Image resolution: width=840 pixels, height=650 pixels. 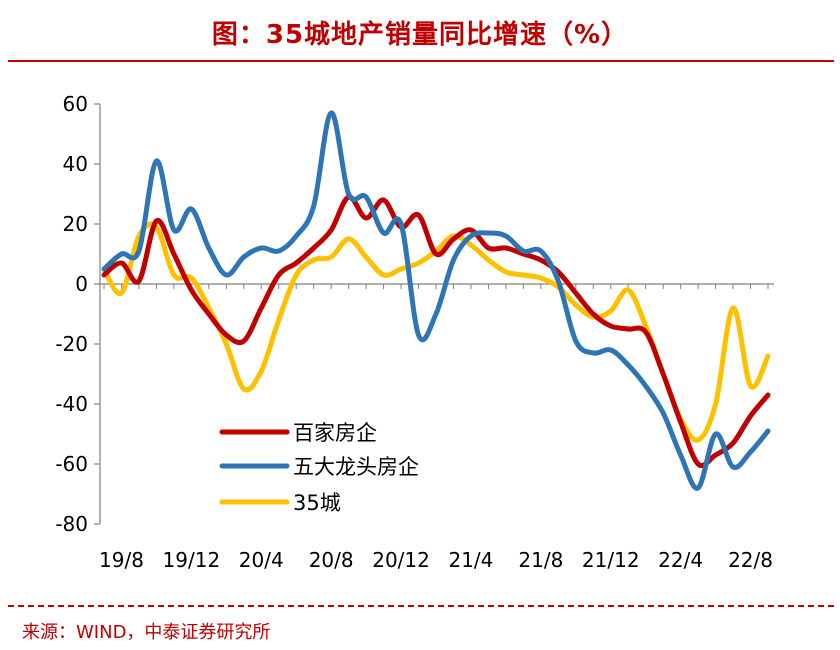 I want to click on y-tick-label: -60, so click(x=71, y=464).